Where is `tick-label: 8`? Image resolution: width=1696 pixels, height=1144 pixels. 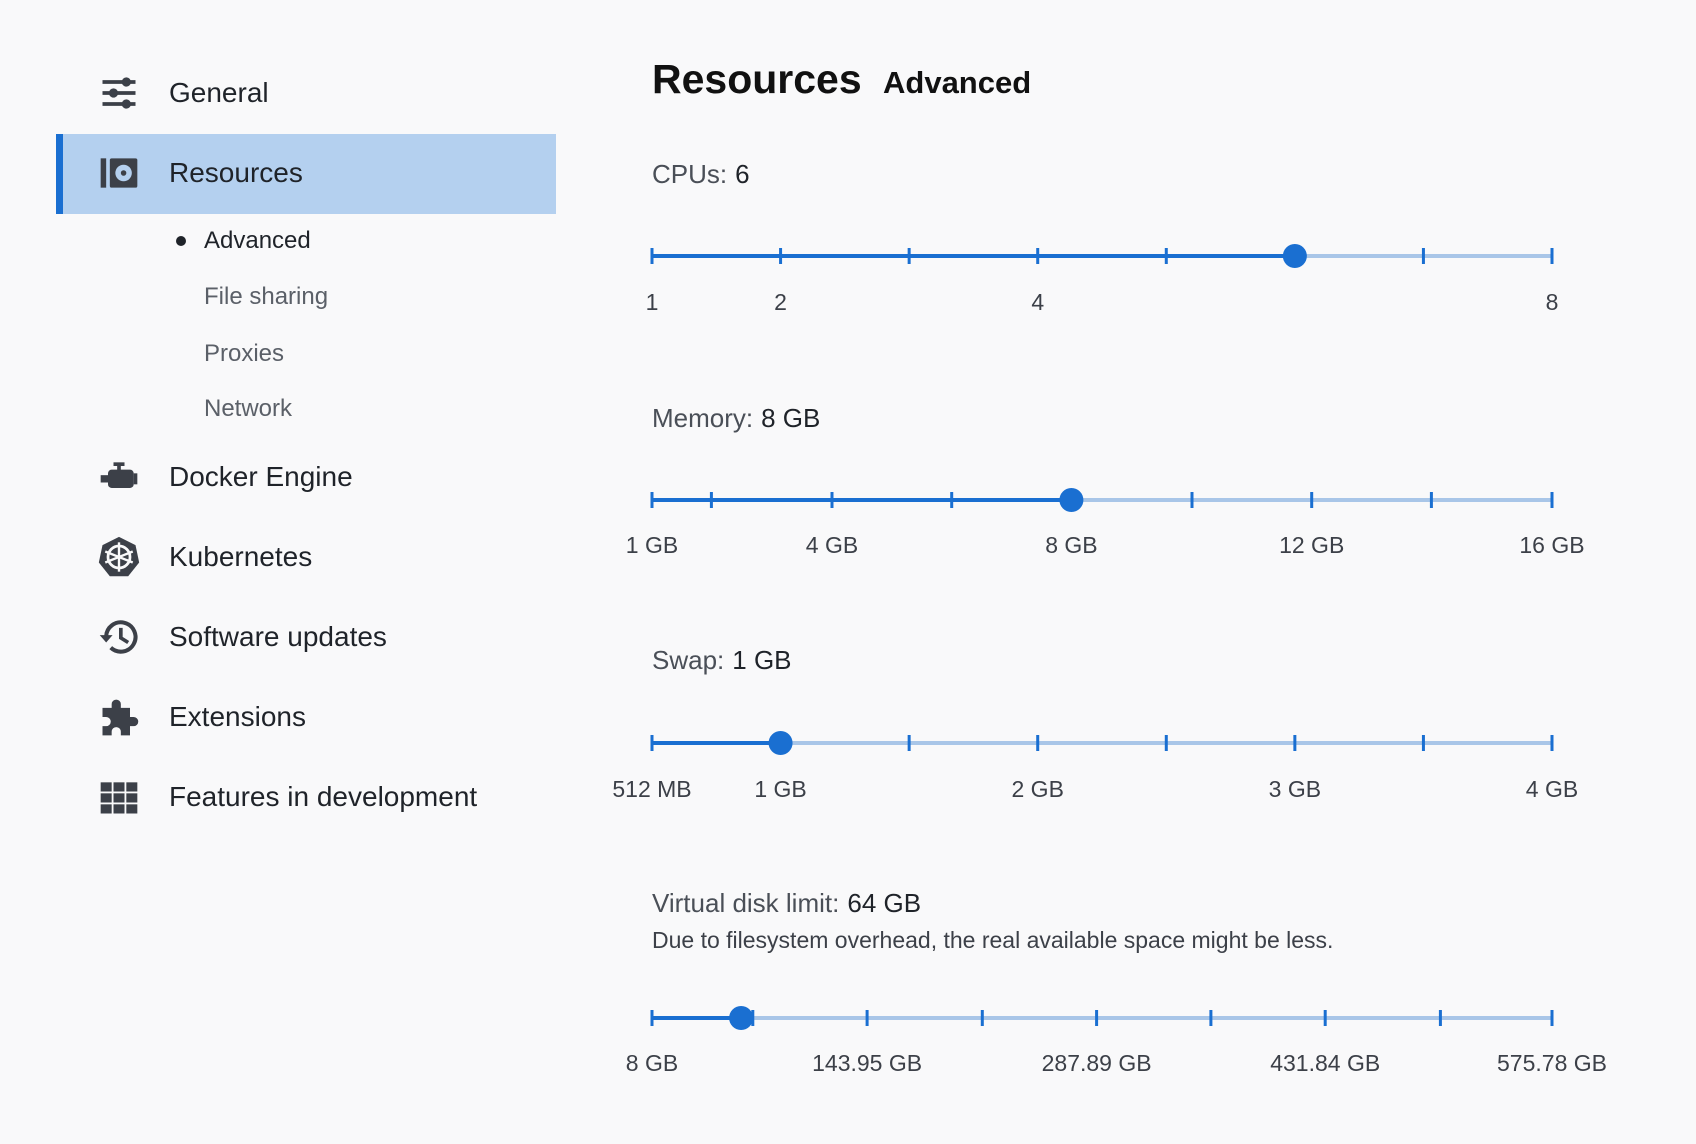 tick-label: 8 is located at coordinates (1552, 302).